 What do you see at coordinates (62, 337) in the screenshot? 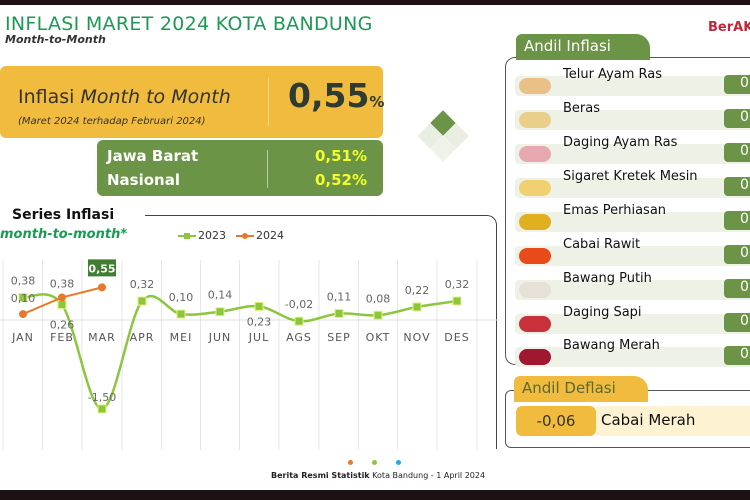
I see `x-tick-label: FEB` at bounding box center [62, 337].